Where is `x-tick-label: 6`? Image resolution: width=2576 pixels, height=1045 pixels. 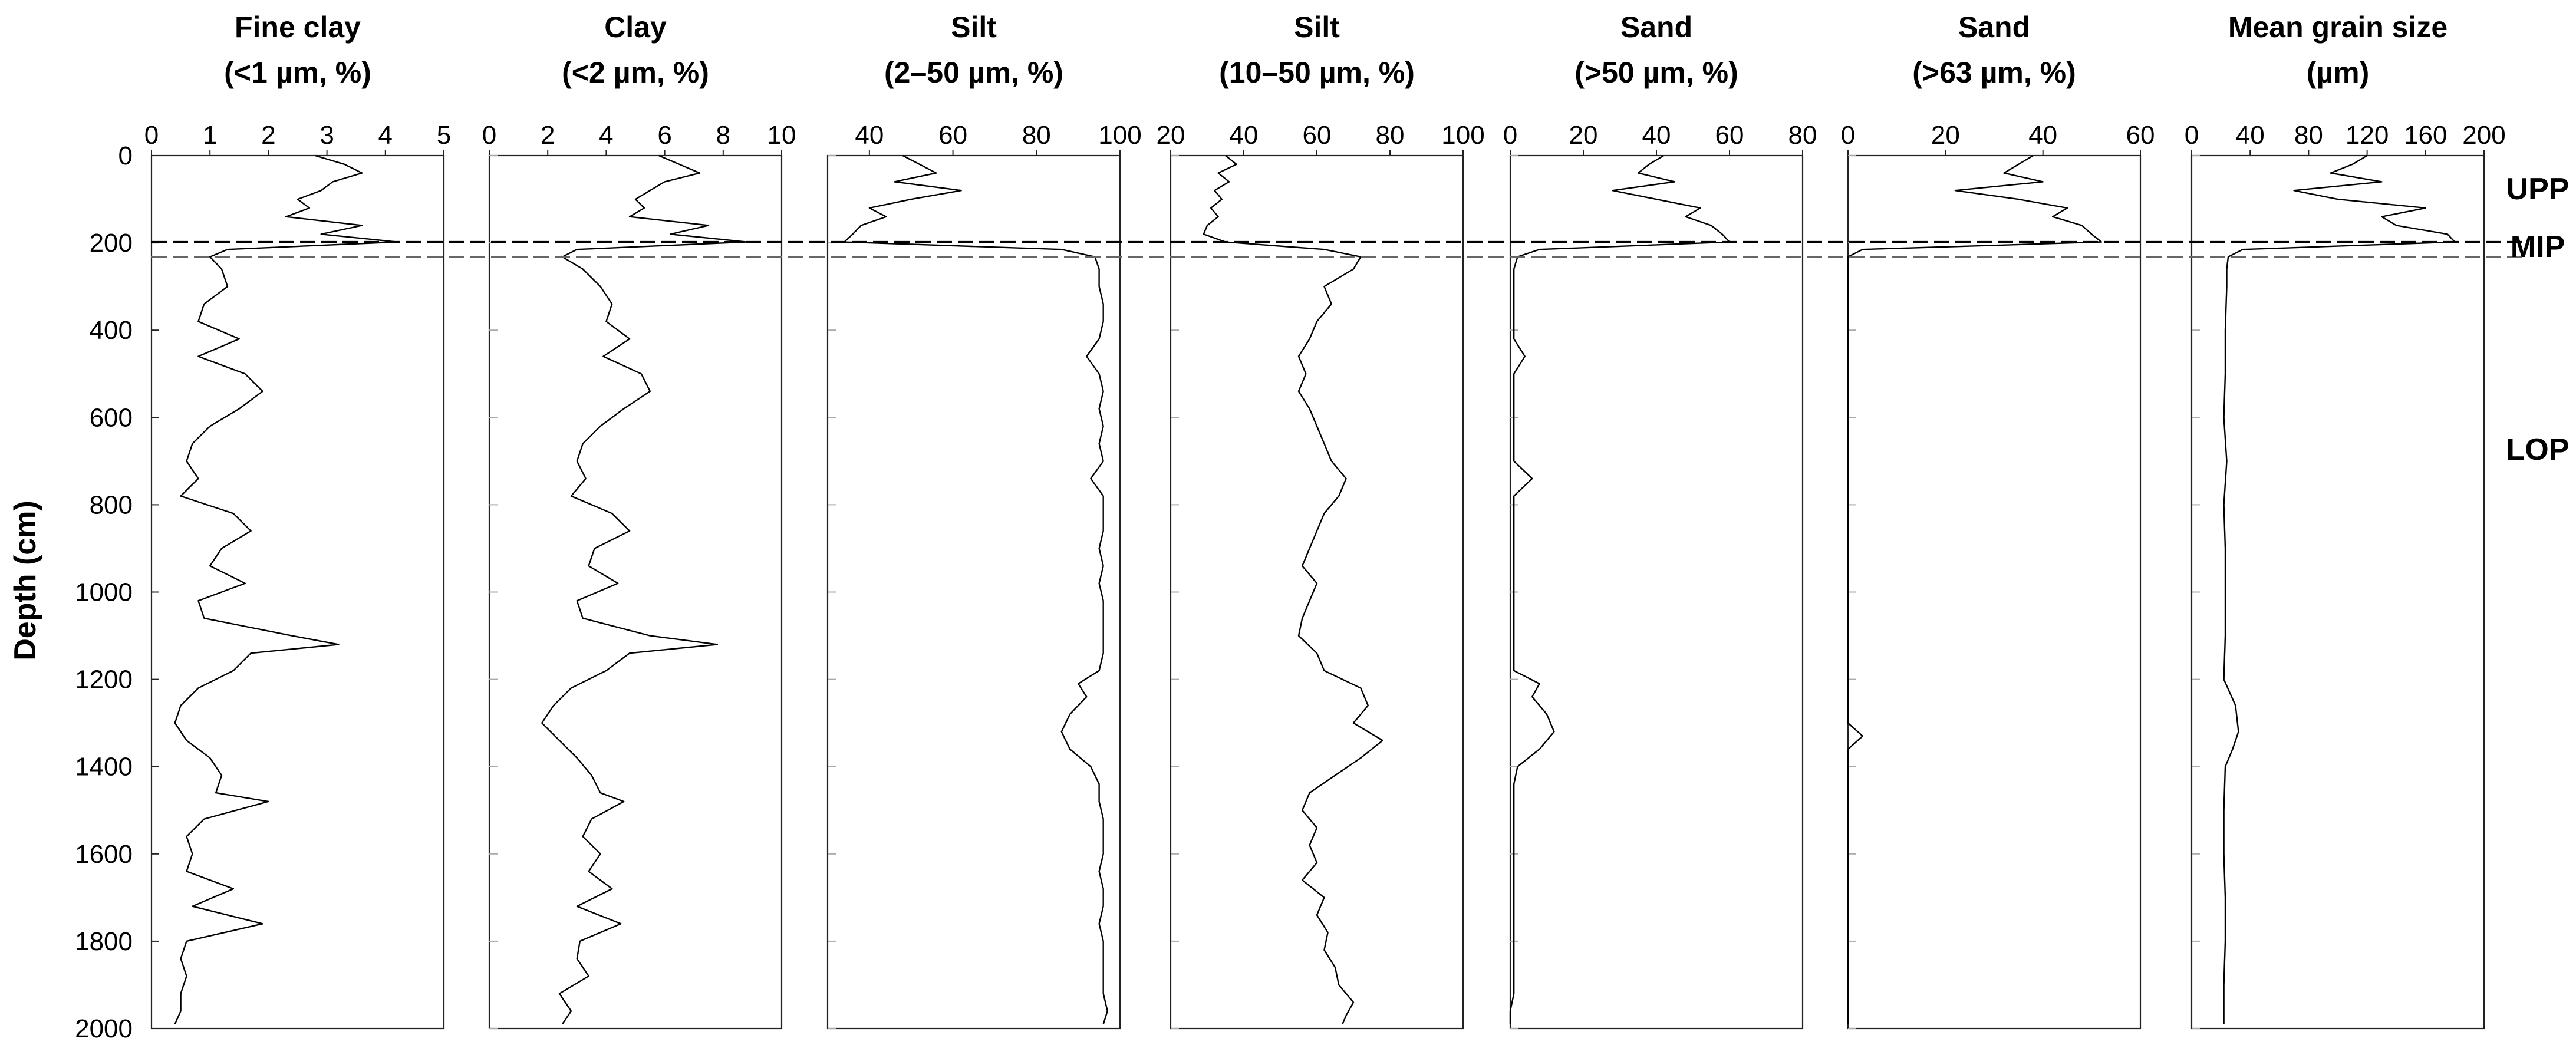
x-tick-label: 6 is located at coordinates (664, 135).